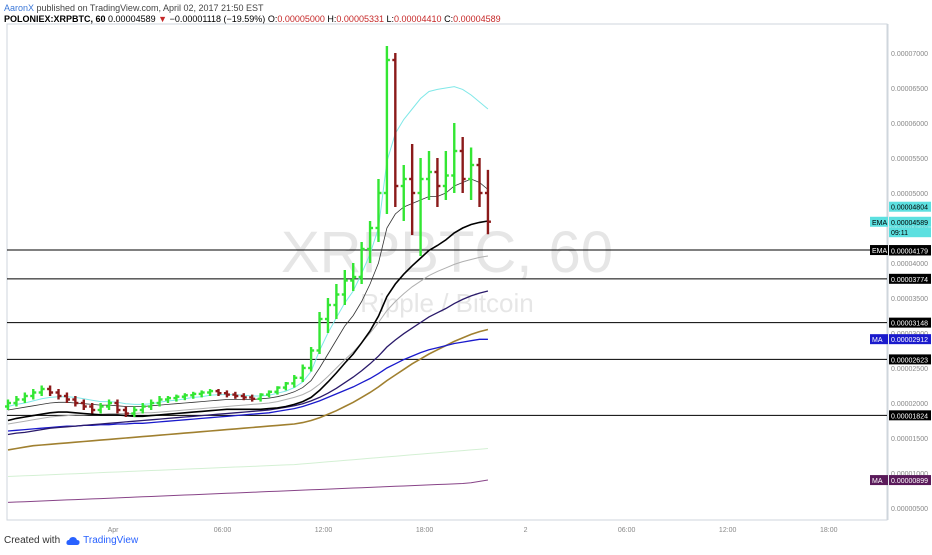 The width and height of the screenshot is (932, 555). I want to click on created-with-text: Created with, so click(32, 540).